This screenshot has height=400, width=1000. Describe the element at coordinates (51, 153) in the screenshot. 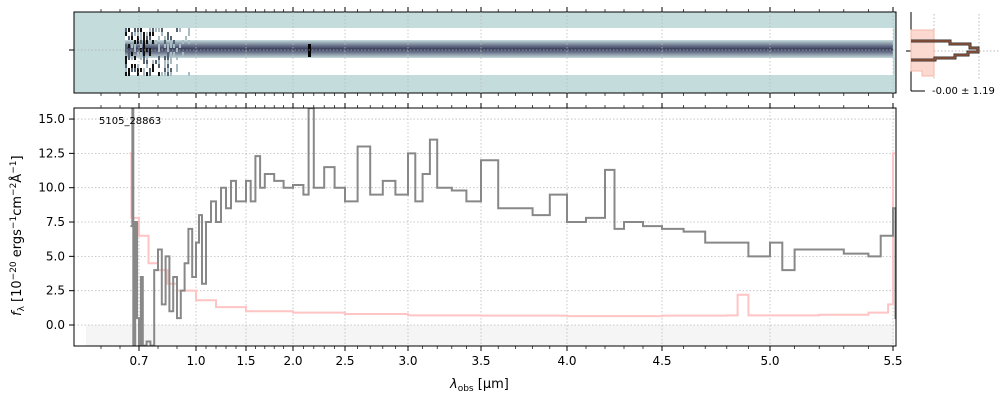

I see `y-tick-label: 12.5` at that location.